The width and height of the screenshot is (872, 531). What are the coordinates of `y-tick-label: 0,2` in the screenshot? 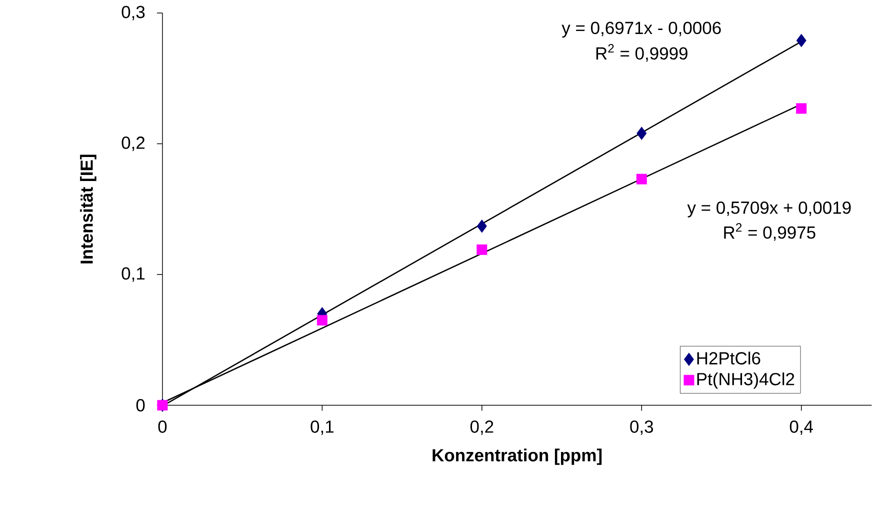 It's located at (133, 144).